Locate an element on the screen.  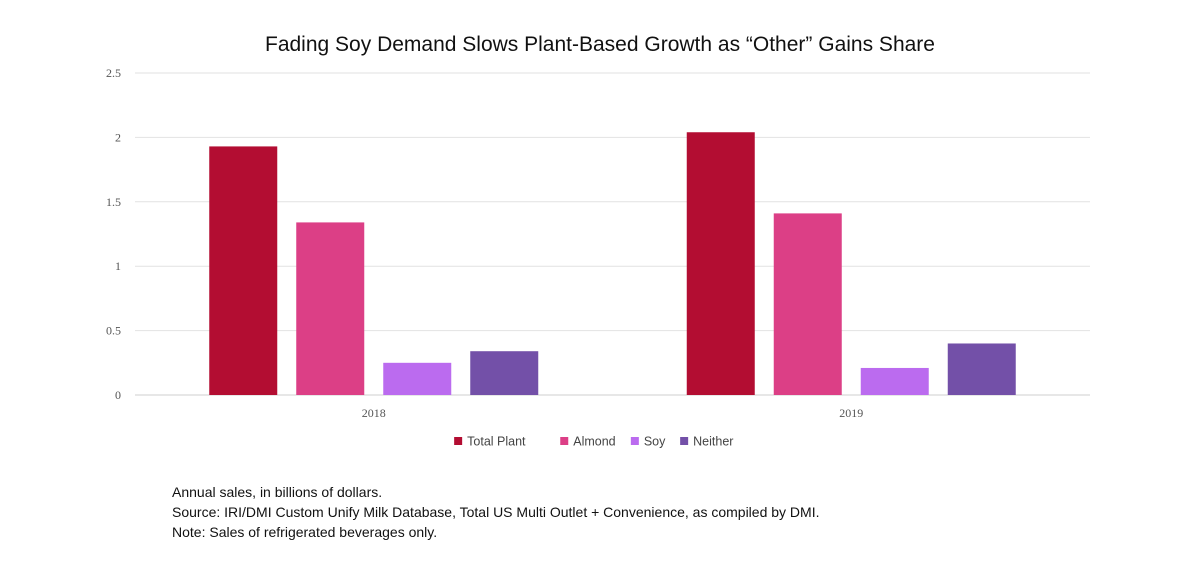
bar-almond-2018 is located at coordinates (330, 308).